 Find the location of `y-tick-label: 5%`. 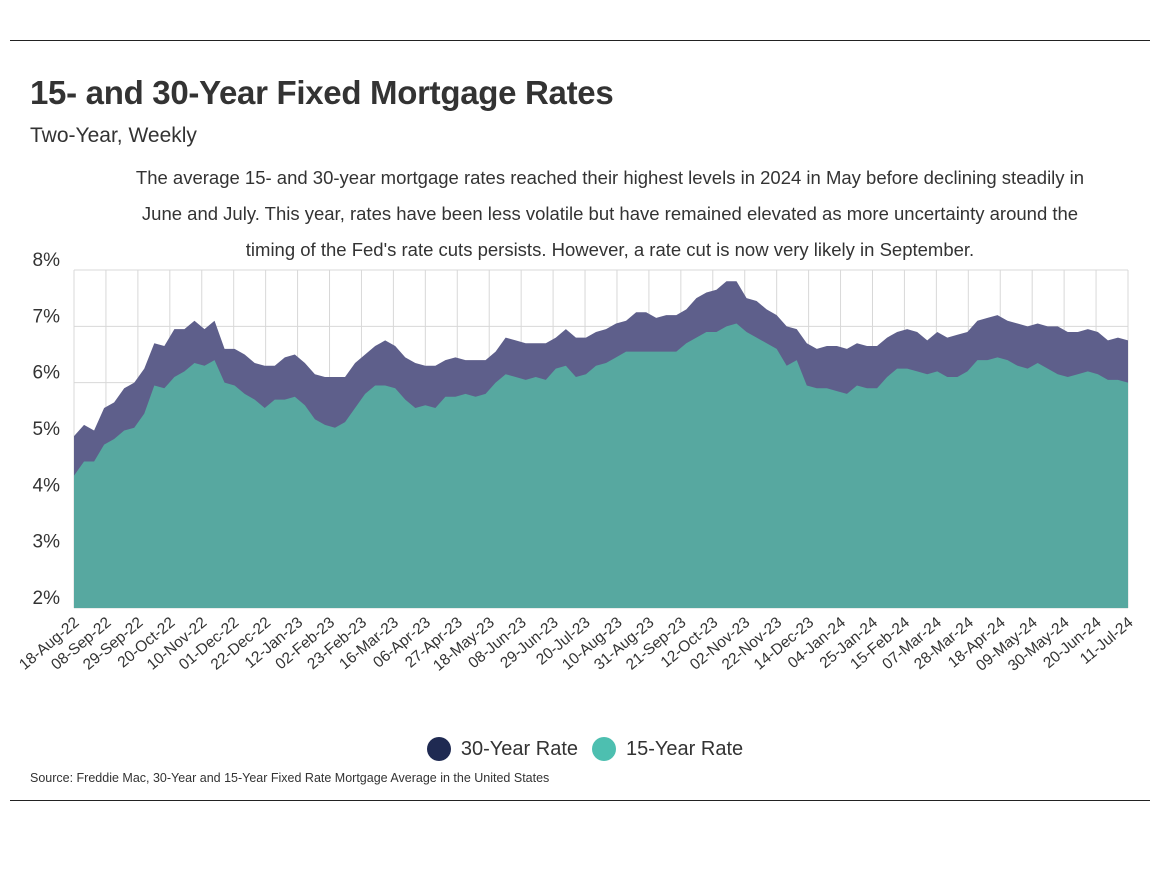

y-tick-label: 5% is located at coordinates (47, 429).